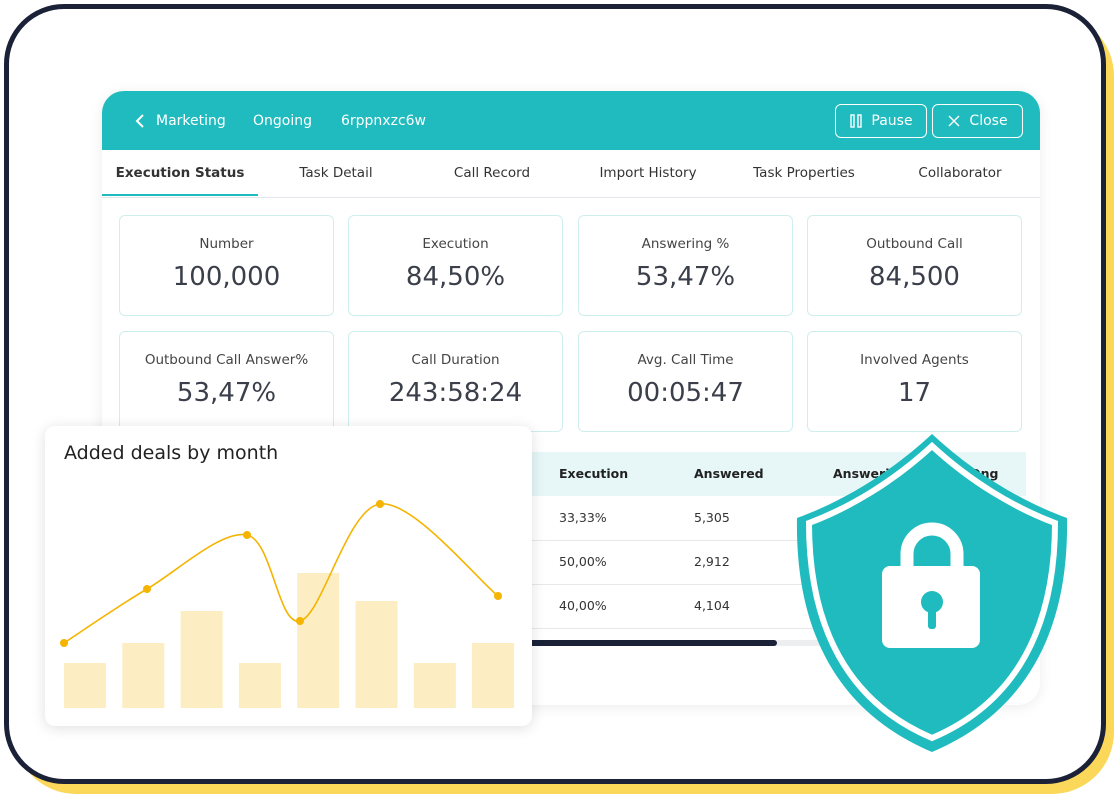 The height and width of the screenshot is (800, 1120). I want to click on column-header: Answered, so click(729, 473).